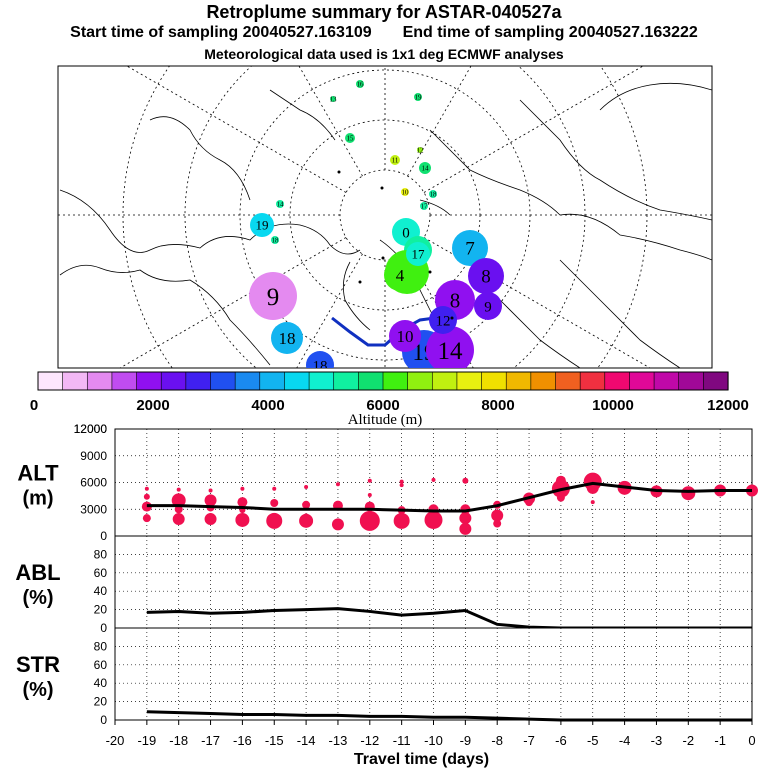 Image resolution: width=768 pixels, height=768 pixels. Describe the element at coordinates (221, 32) in the screenshot. I see `start-time-label: Start time of sampling 20040527.163109` at that location.